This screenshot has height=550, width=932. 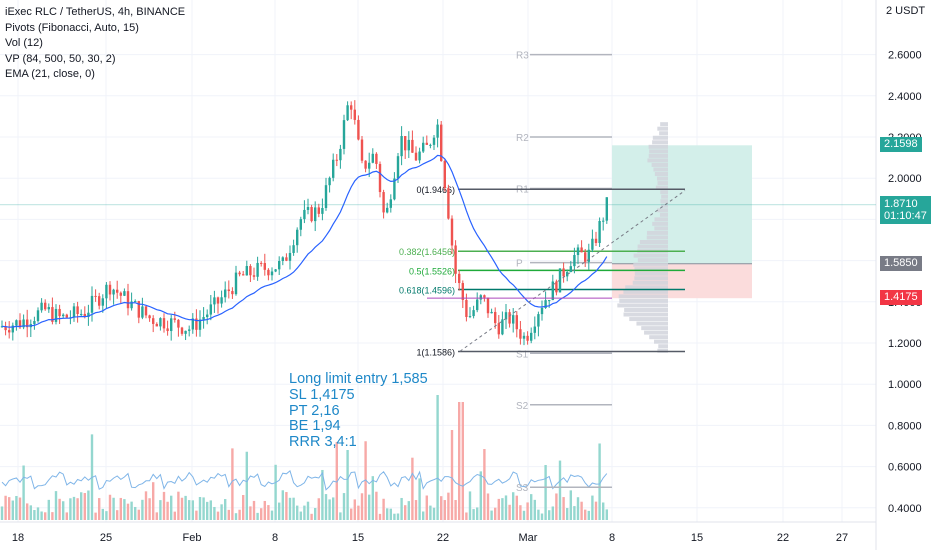 I want to click on time-tick-label: 18, so click(x=18, y=538).